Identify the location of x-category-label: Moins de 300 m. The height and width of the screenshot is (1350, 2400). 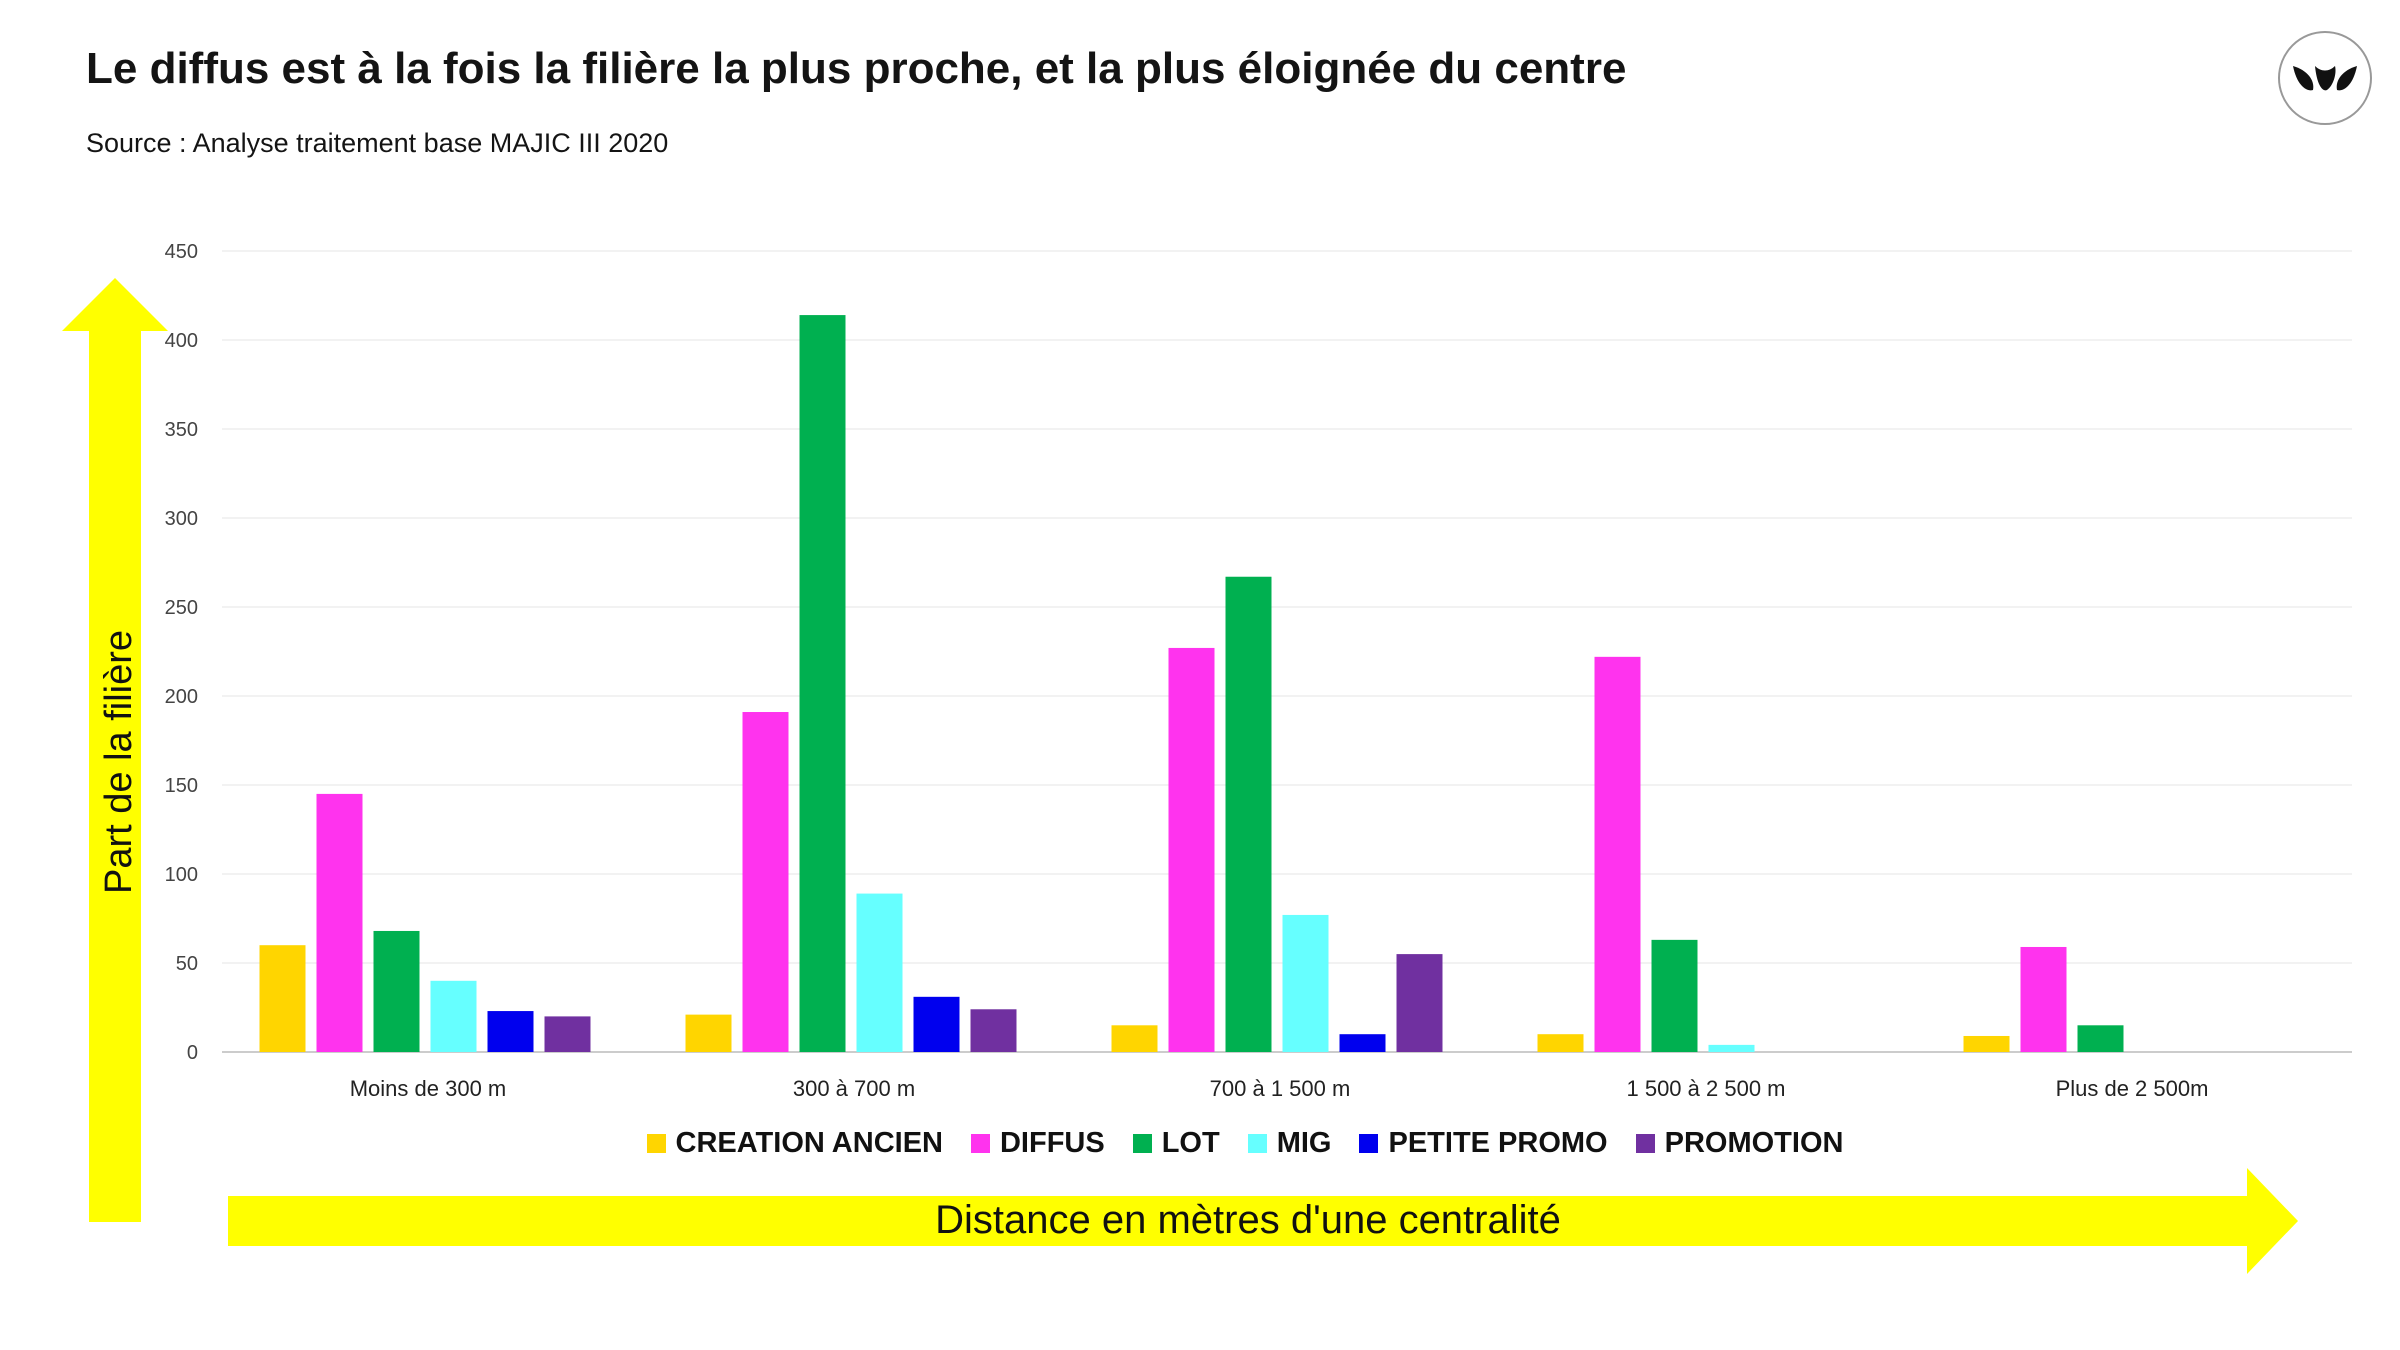
(428, 1088).